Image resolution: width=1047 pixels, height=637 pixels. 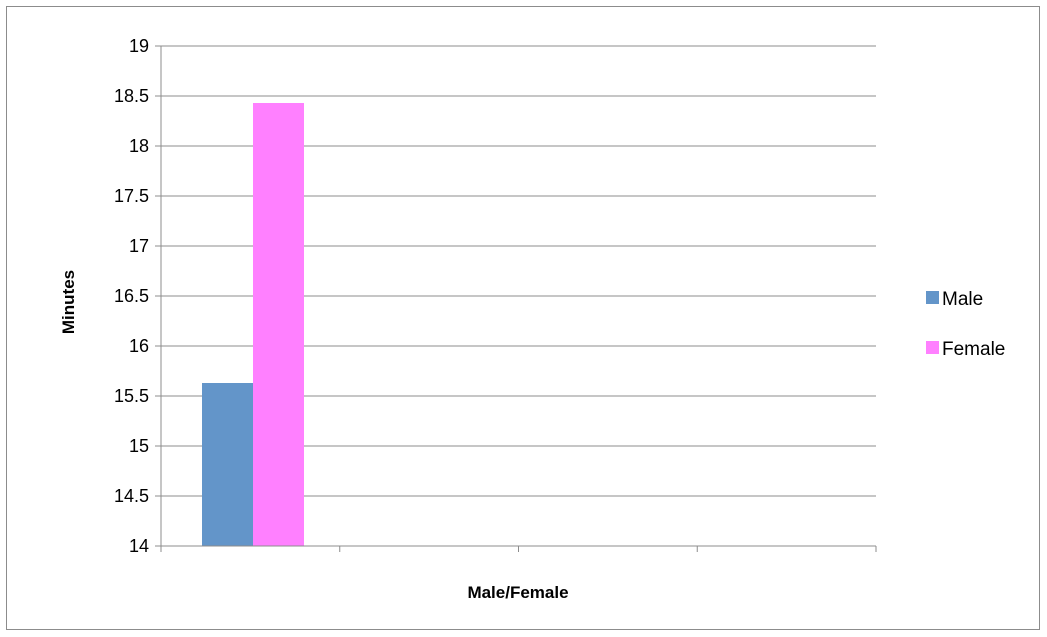 I want to click on y-tick-label: 15, so click(x=139, y=446).